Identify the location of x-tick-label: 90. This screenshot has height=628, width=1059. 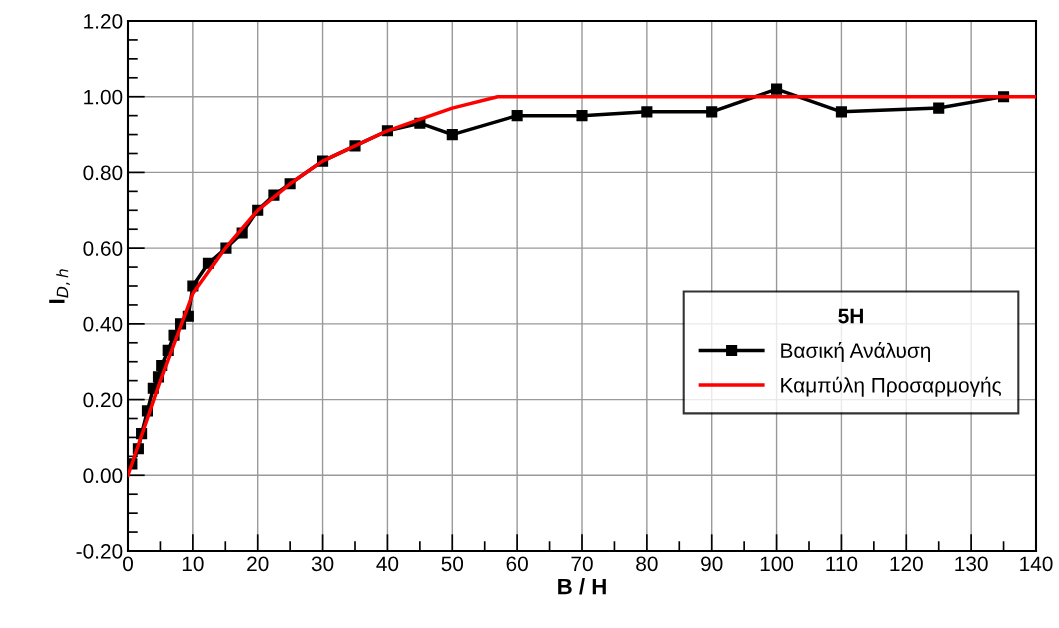
(712, 564).